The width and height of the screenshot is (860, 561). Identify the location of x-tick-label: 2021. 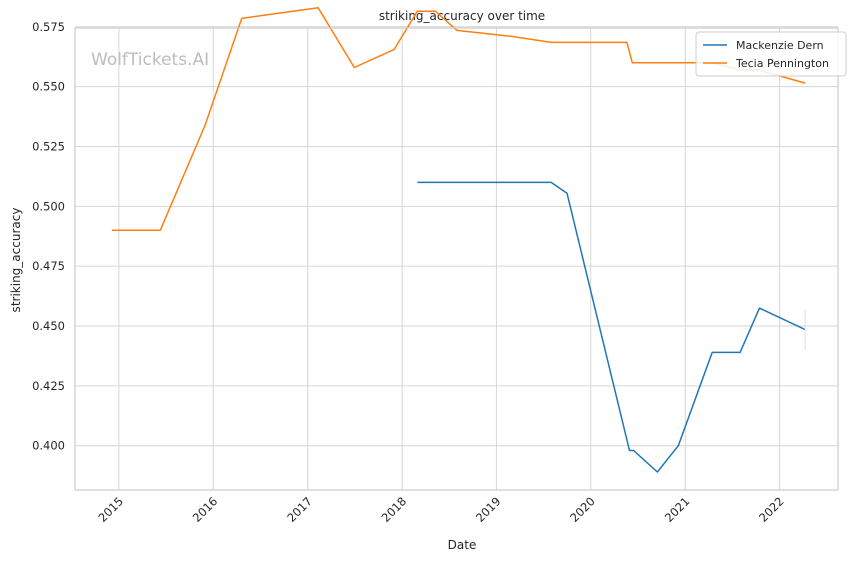
(677, 509).